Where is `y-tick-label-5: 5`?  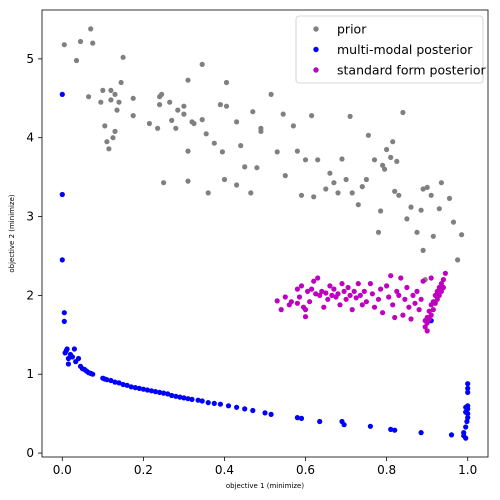 y-tick-label-5: 5 is located at coordinates (30, 59).